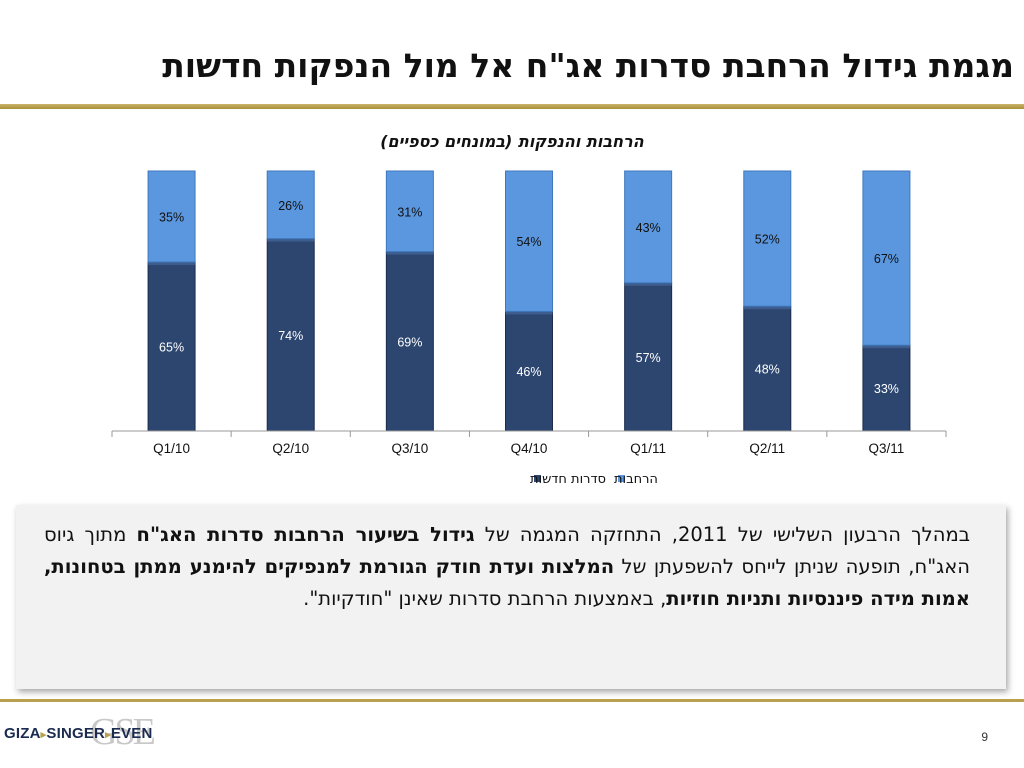 This screenshot has height=768, width=1024. I want to click on data-label: 46%, so click(528, 372).